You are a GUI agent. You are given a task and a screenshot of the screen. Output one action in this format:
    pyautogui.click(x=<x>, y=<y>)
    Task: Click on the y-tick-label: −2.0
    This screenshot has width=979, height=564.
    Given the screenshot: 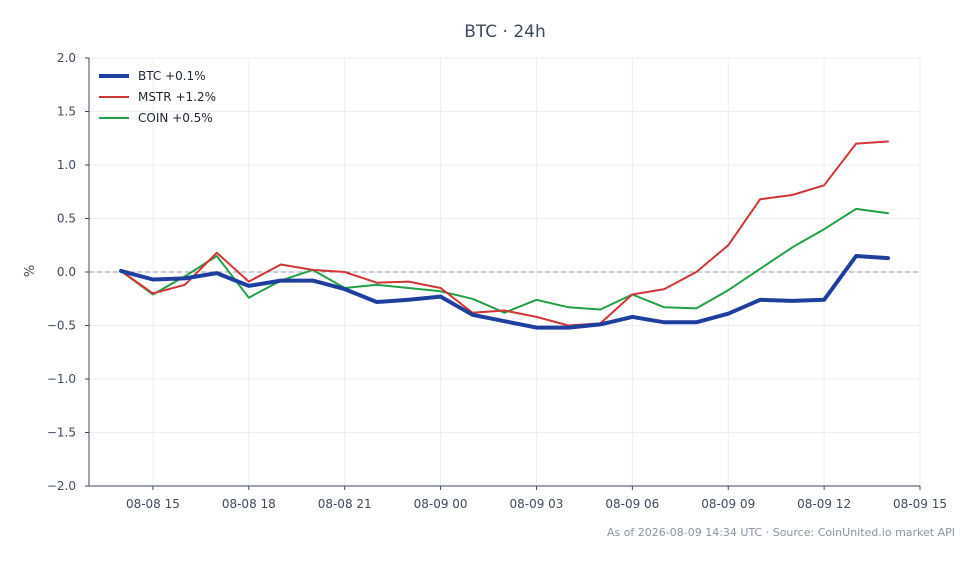 What is the action you would take?
    pyautogui.click(x=61, y=486)
    